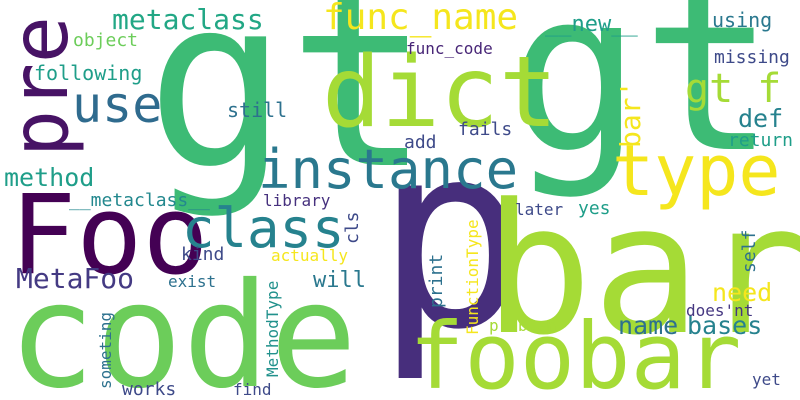 This screenshot has height=400, width=800. What do you see at coordinates (310, 255) in the screenshot?
I see `word-actually: actually` at bounding box center [310, 255].